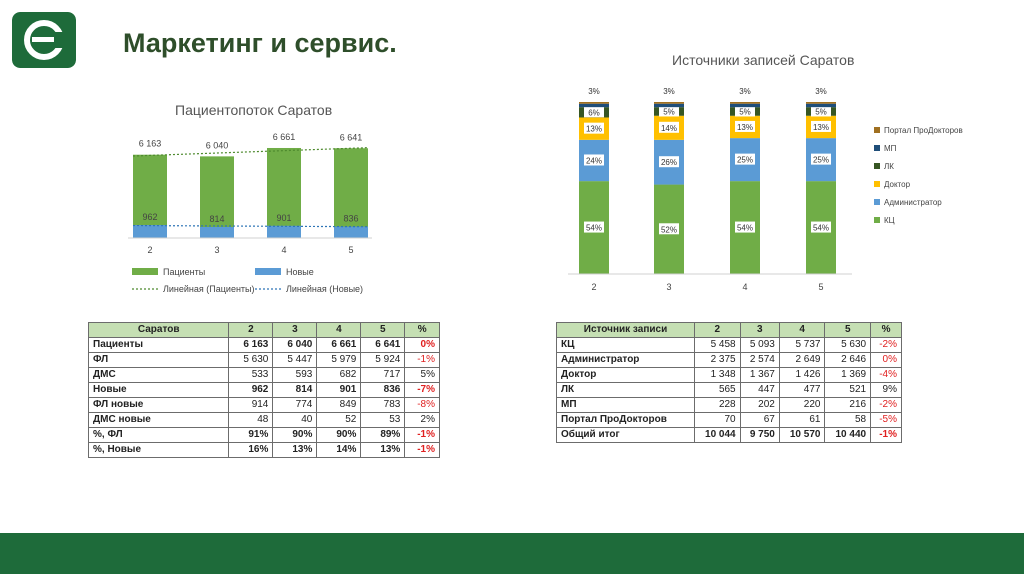 The width and height of the screenshot is (1024, 574). Describe the element at coordinates (745, 91) in the screenshot. I see `top-label-4: 3%` at that location.